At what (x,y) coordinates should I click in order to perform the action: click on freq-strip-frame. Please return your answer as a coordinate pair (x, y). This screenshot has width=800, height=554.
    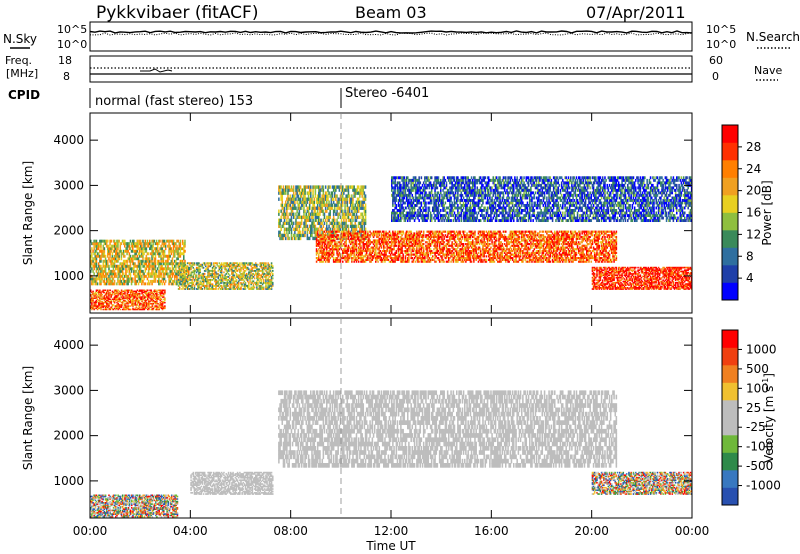
    Looking at the image, I should click on (391, 69).